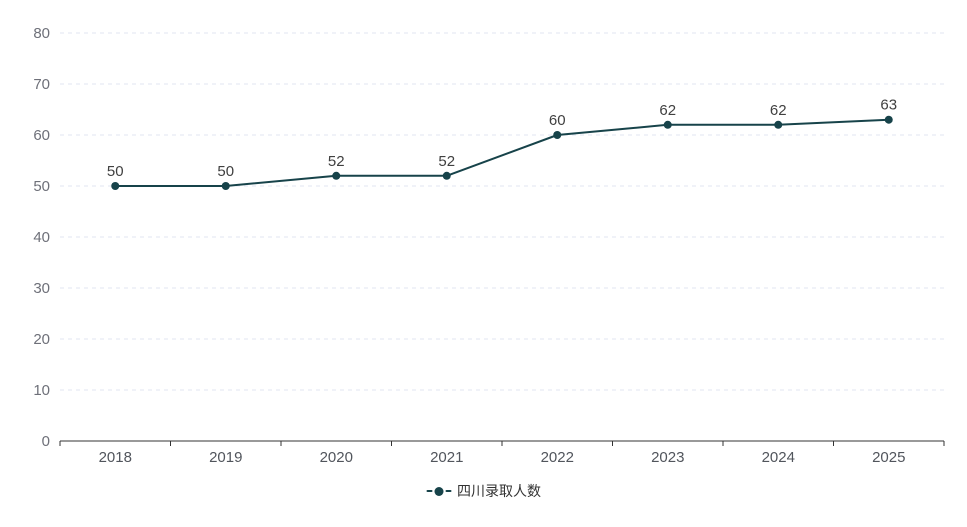  I want to click on x-axis-tick-label: 2021, so click(446, 457).